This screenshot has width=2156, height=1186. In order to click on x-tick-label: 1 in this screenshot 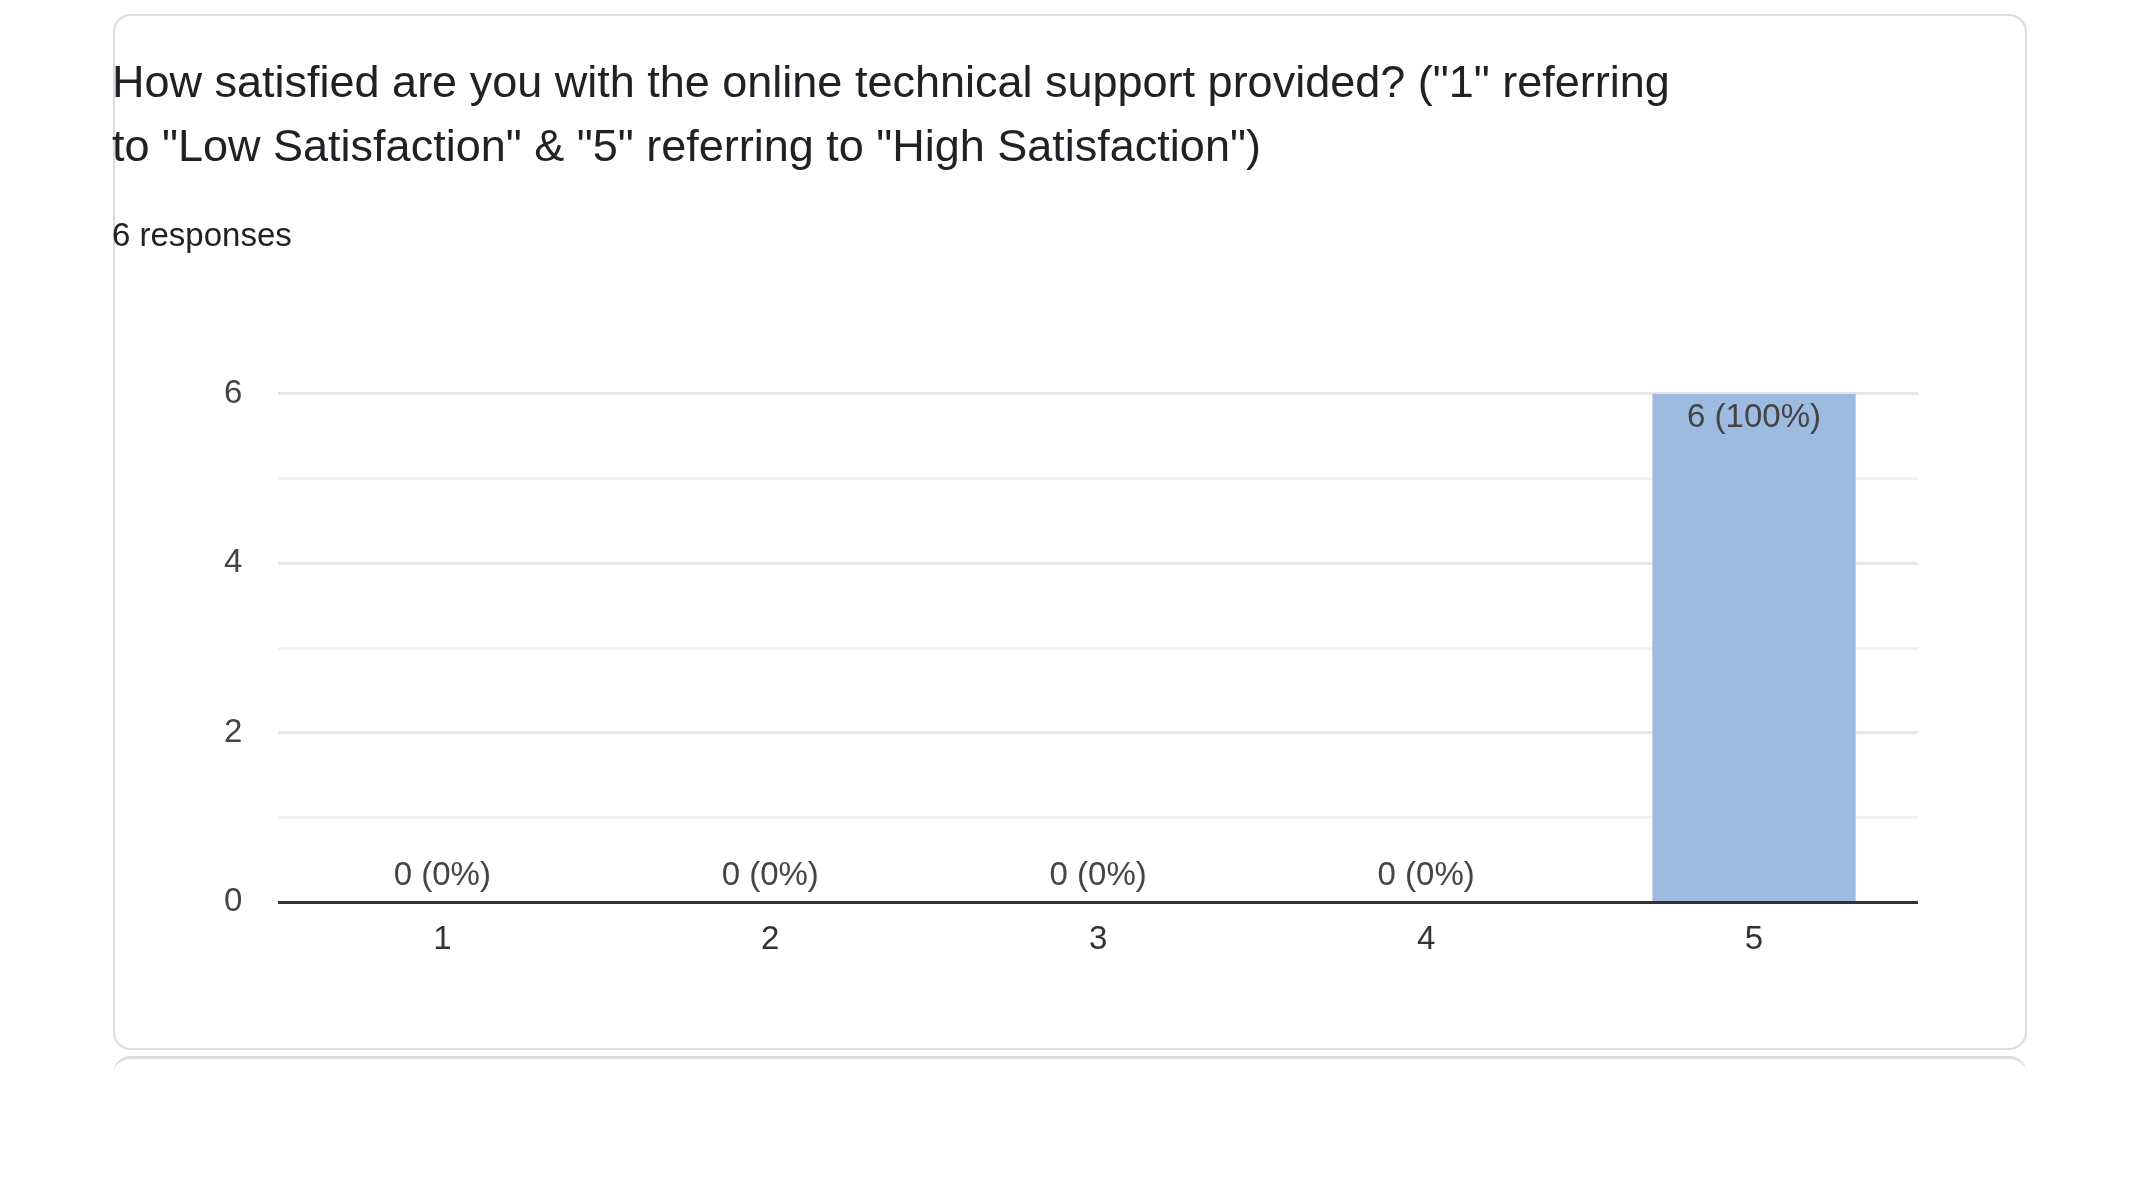, I will do `click(442, 938)`.